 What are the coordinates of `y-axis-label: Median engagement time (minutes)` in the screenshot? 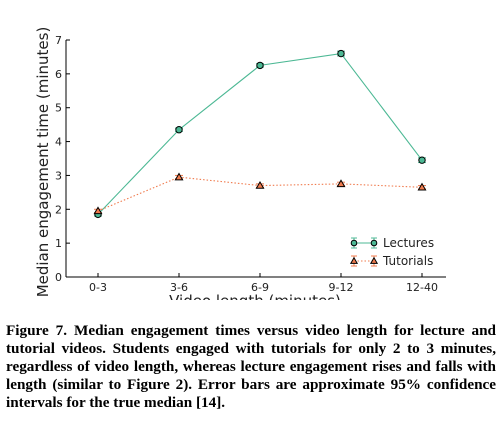 It's located at (43, 162).